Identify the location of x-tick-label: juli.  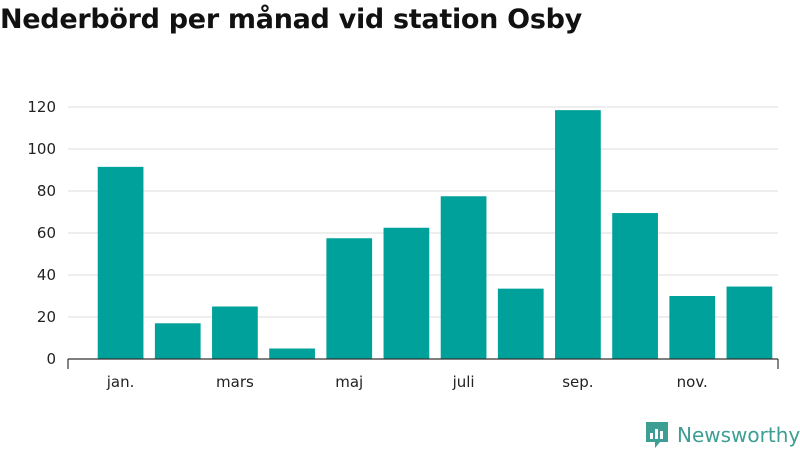
(463, 382).